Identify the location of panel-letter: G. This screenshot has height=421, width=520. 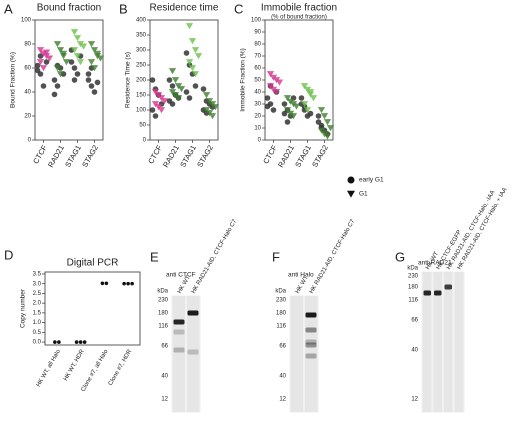
(400, 256).